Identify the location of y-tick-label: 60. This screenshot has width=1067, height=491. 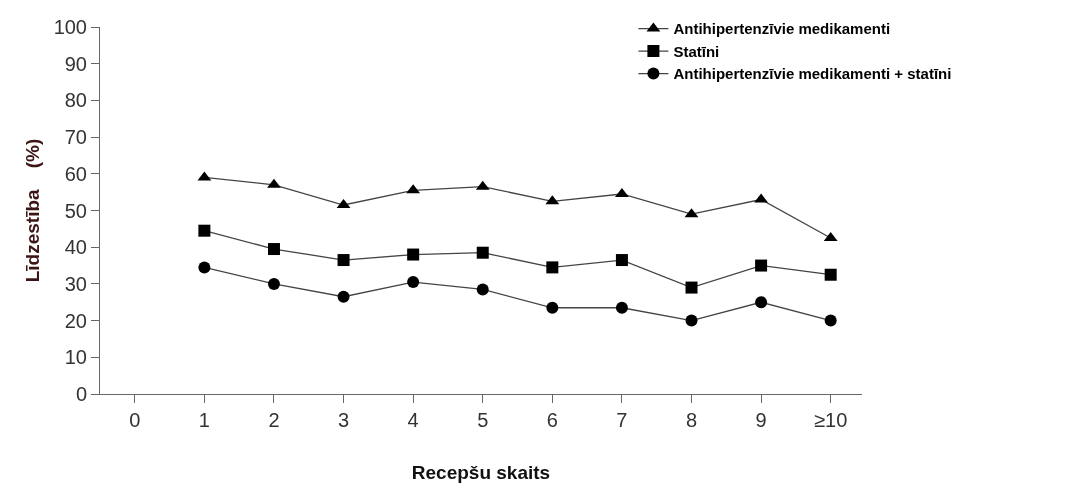
(75, 173).